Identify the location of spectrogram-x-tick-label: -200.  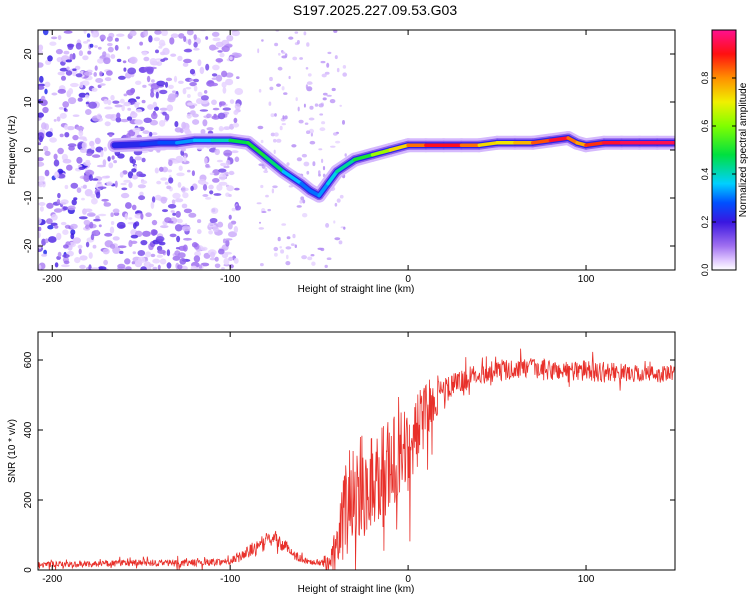
(52, 279).